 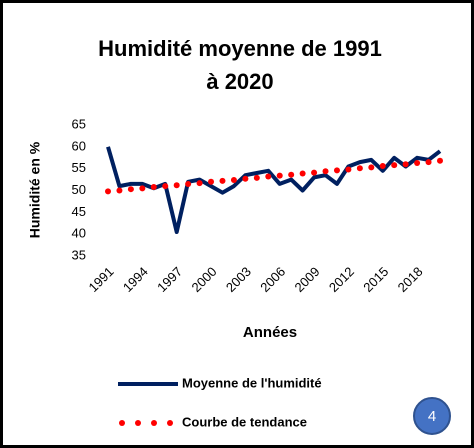 I want to click on y-tick-label: 60, so click(x=79, y=145).